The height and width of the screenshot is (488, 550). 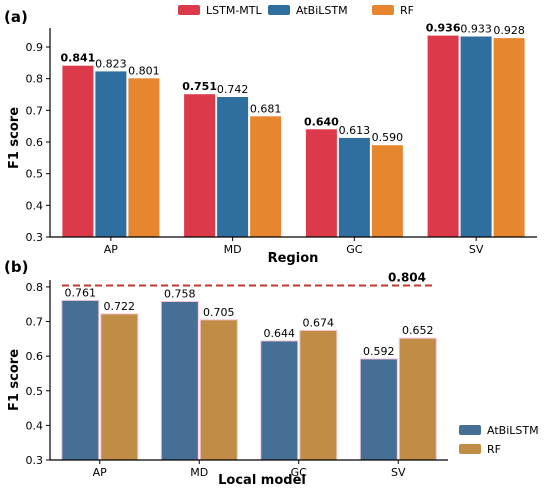 I want to click on data-label-rf-ap: 0.801, so click(x=144, y=70).